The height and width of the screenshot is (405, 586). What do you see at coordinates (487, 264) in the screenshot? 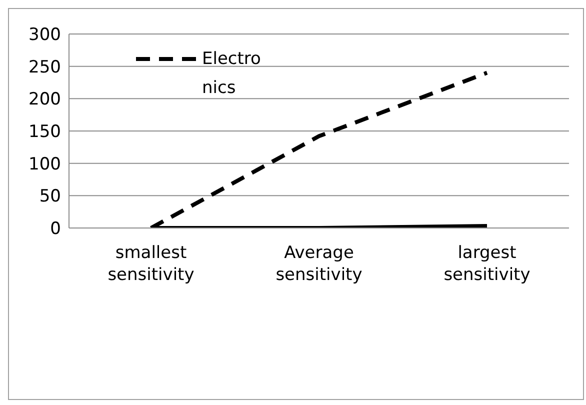
I see `x-tick-label: largest sensitivity` at bounding box center [487, 264].